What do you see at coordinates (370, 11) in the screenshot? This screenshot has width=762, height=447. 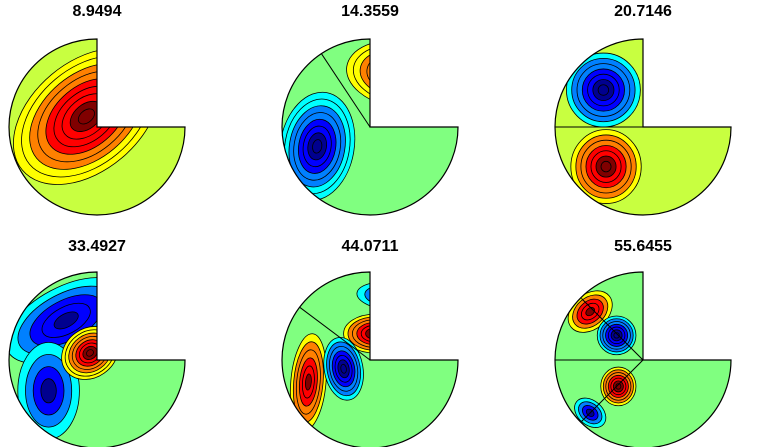 I see `panel-title-2: 14.3559` at bounding box center [370, 11].